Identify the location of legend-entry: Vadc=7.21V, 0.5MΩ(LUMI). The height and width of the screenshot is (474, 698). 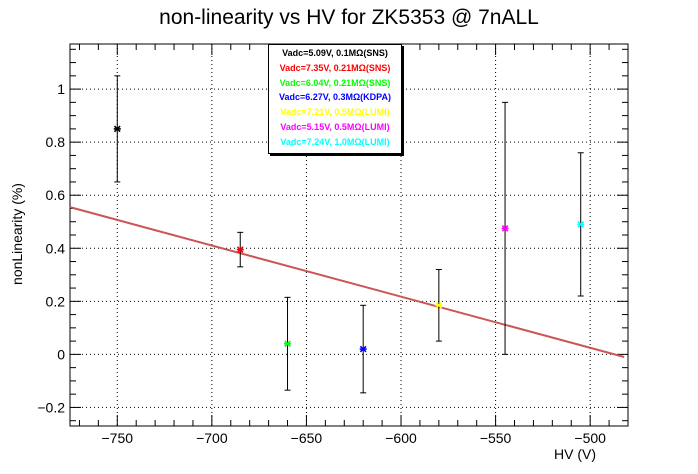
(335, 112).